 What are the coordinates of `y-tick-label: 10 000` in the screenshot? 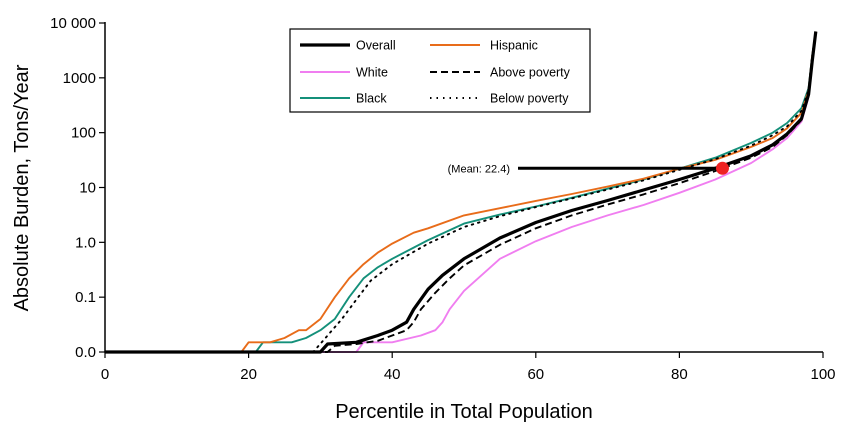 It's located at (73, 23).